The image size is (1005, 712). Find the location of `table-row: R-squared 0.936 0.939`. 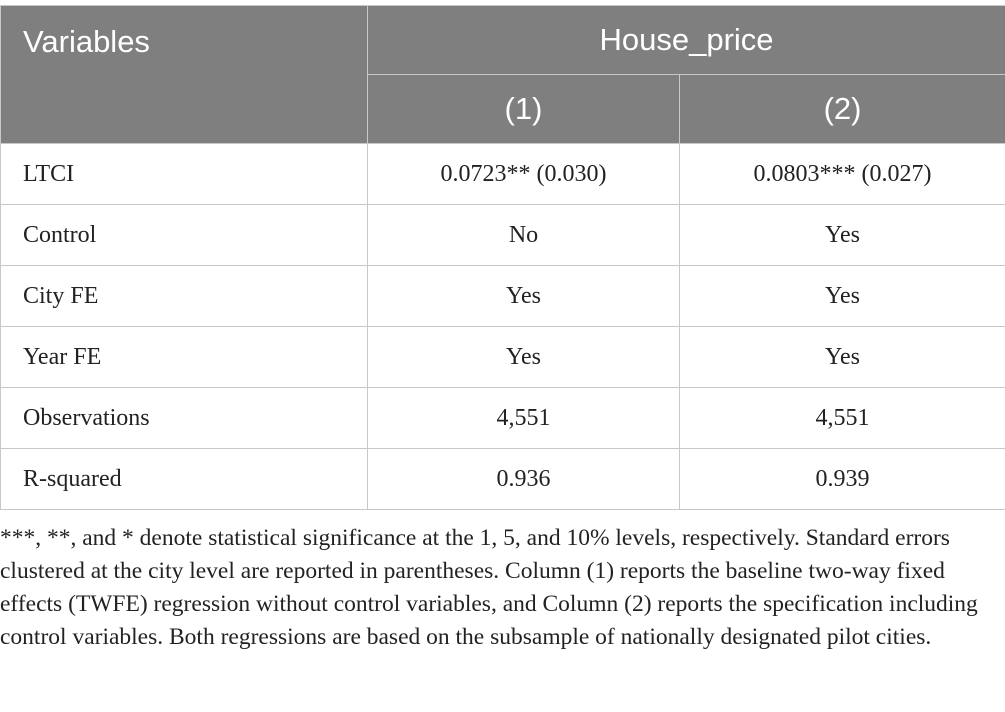

table-row: R-squared 0.936 0.939 is located at coordinates (502, 479).